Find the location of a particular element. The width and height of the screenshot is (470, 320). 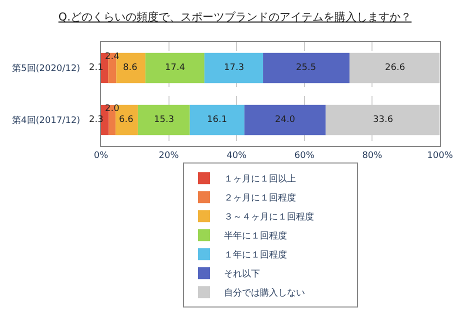

legend-label: １年に１回程度 is located at coordinates (255, 255).